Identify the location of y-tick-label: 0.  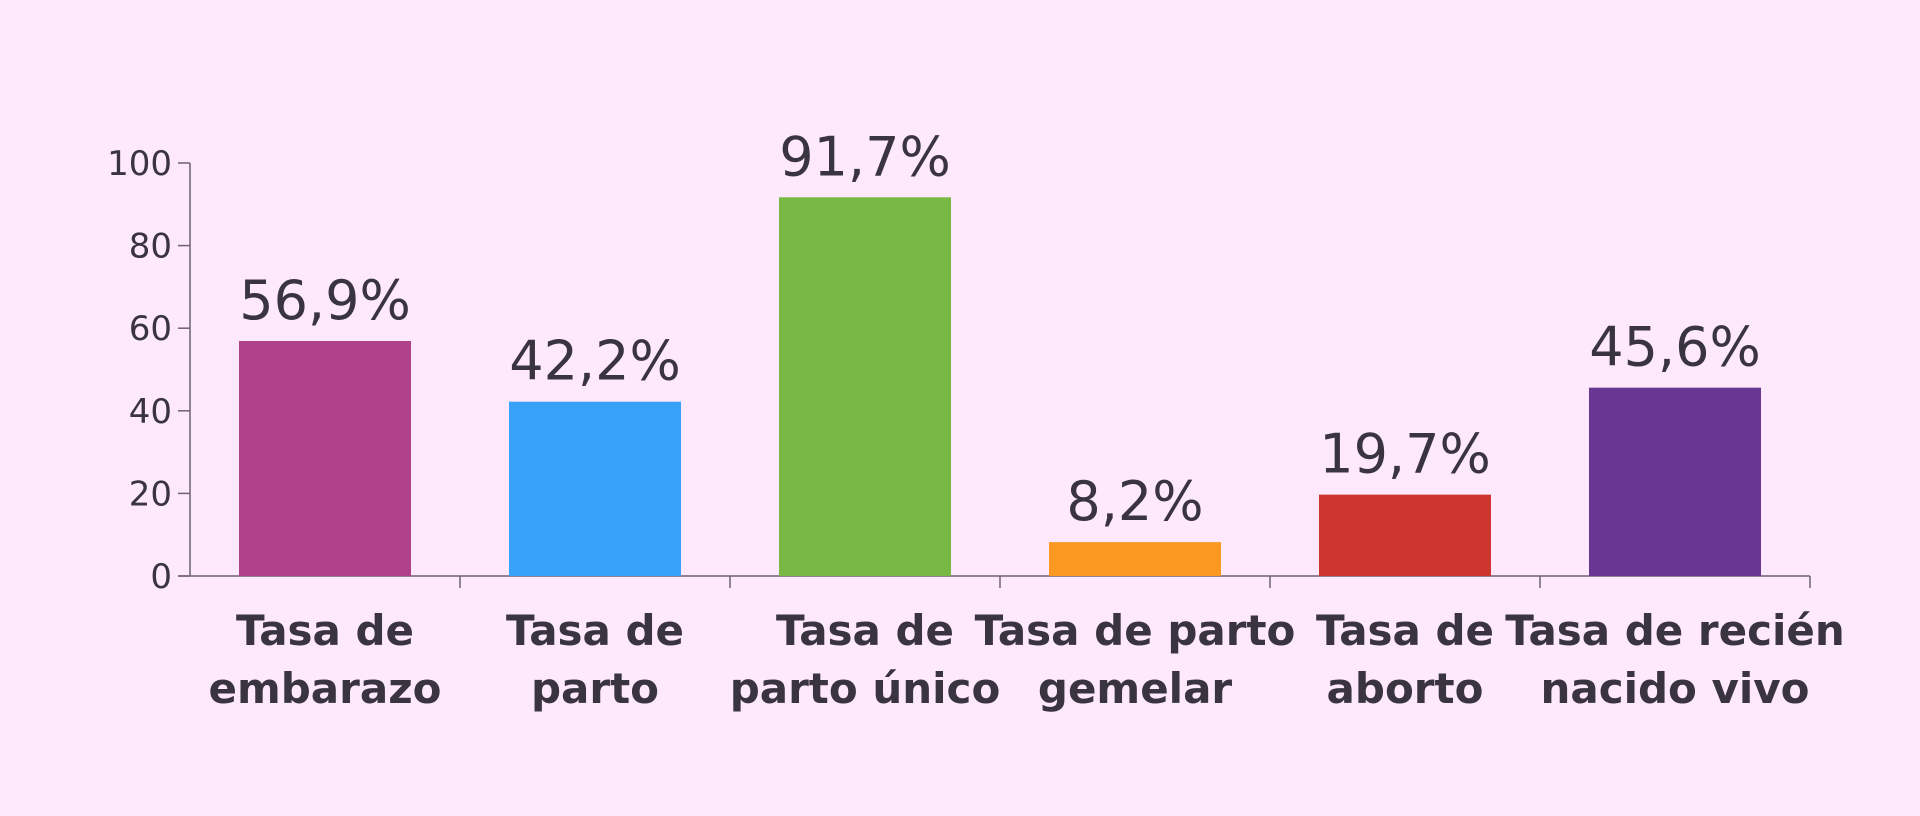
(161, 577).